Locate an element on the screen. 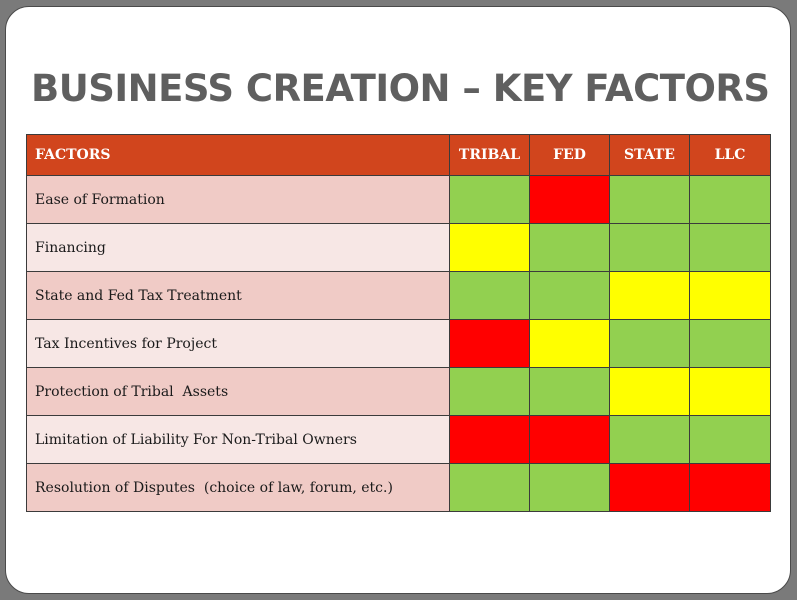  table-header-row: FACTORS TRIBAL FED STATE LLC is located at coordinates (398, 155).